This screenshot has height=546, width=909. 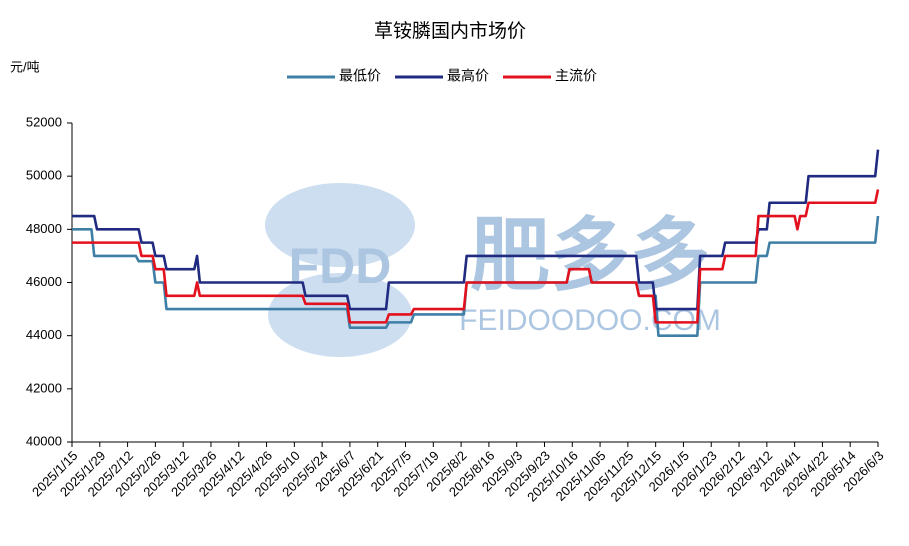 What do you see at coordinates (340, 266) in the screenshot?
I see `watermark-logo: FDD` at bounding box center [340, 266].